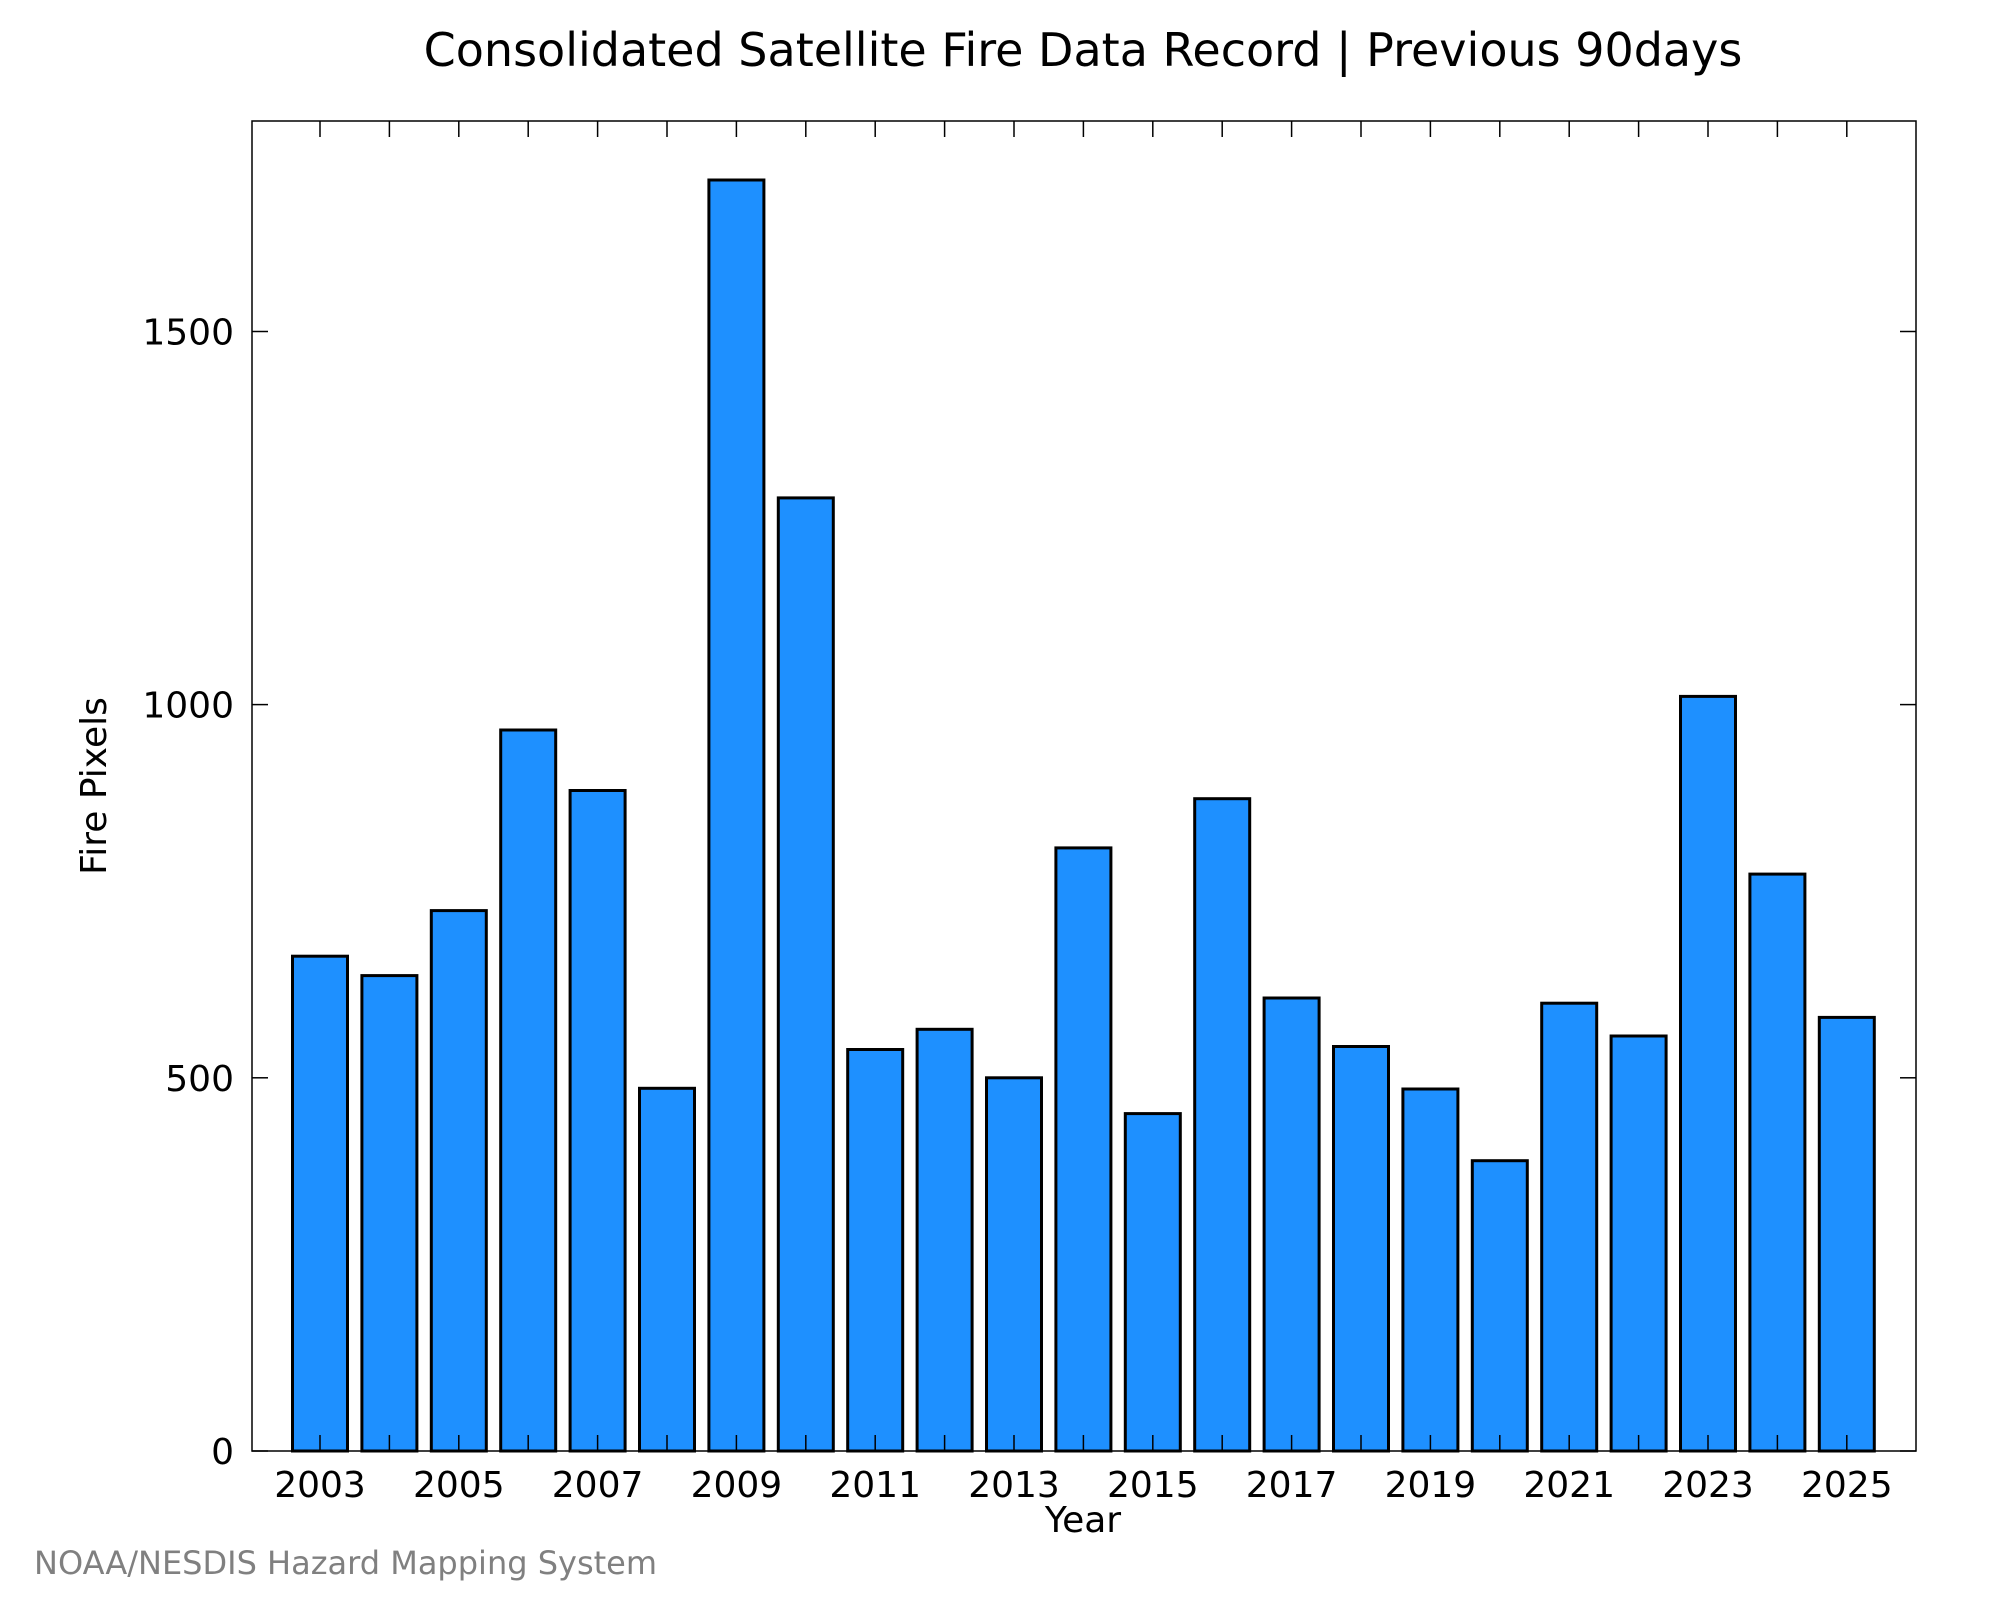  Describe the element at coordinates (597, 1121) in the screenshot. I see `bar-2007` at that location.